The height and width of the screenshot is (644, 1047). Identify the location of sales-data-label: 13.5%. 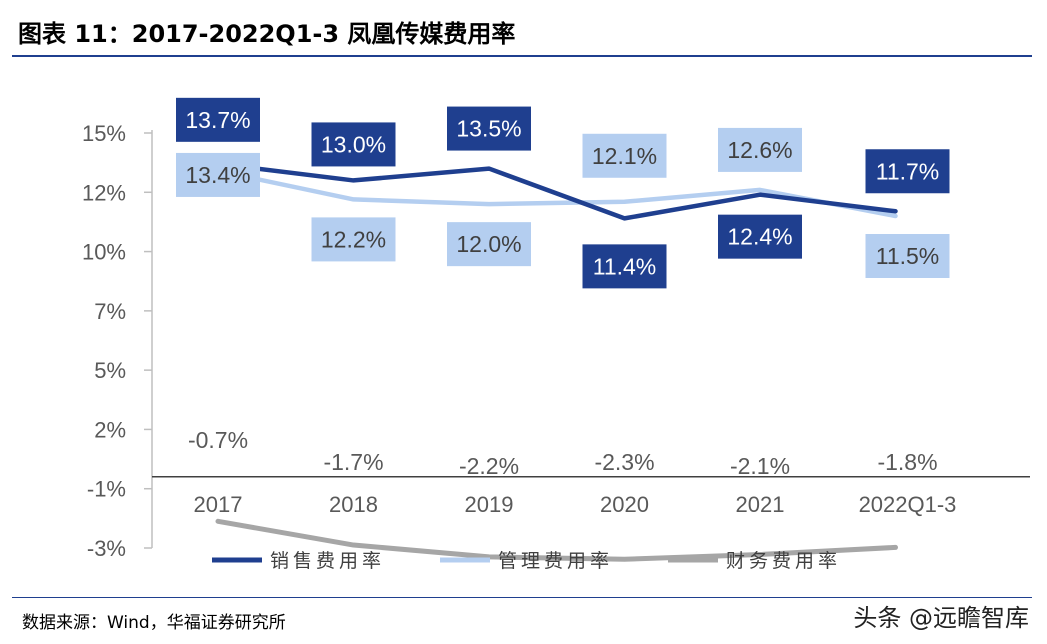
(489, 128).